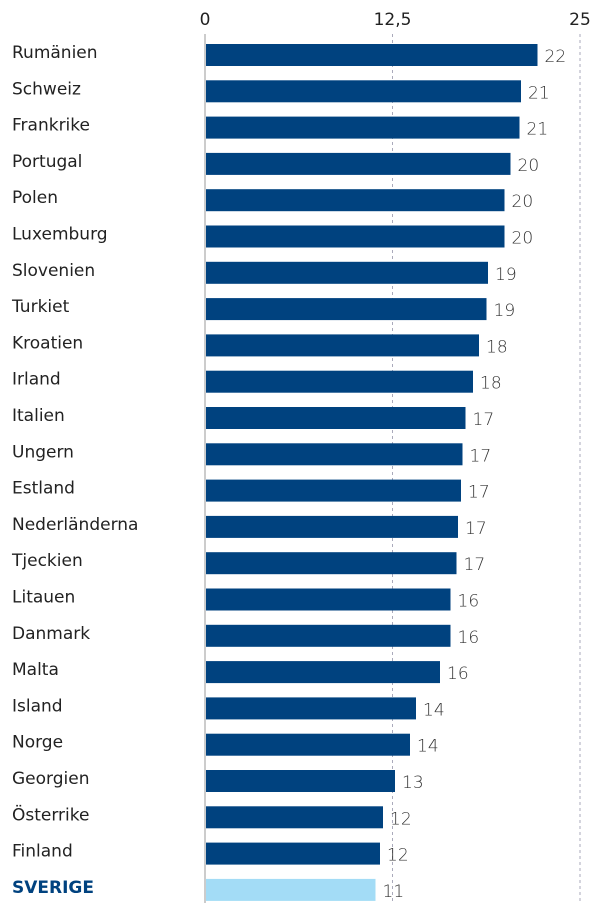 This screenshot has height=903, width=597. I want to click on category-label: Slovenien, so click(53, 271).